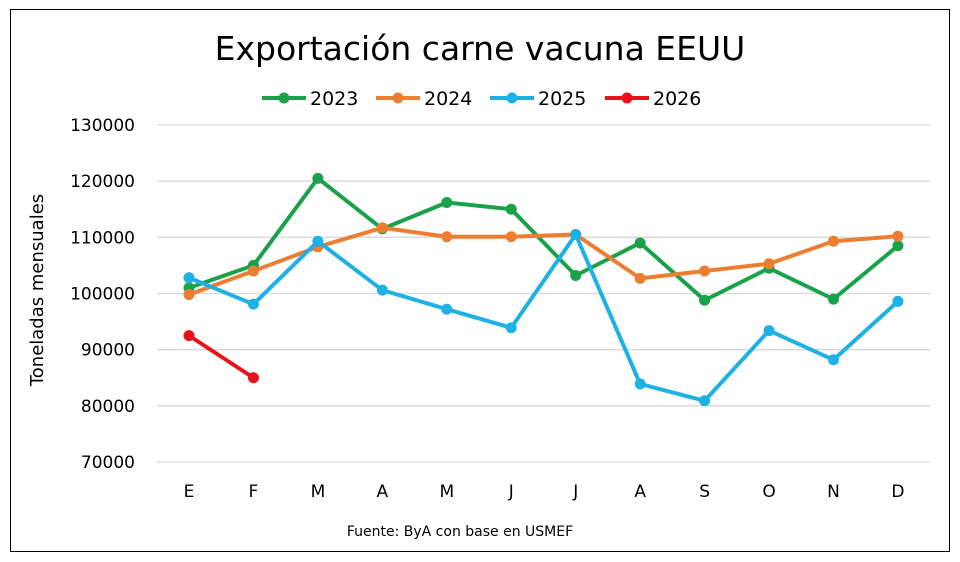 Image resolution: width=960 pixels, height=562 pixels. Describe the element at coordinates (108, 463) in the screenshot. I see `y-tick-label: 70000` at that location.